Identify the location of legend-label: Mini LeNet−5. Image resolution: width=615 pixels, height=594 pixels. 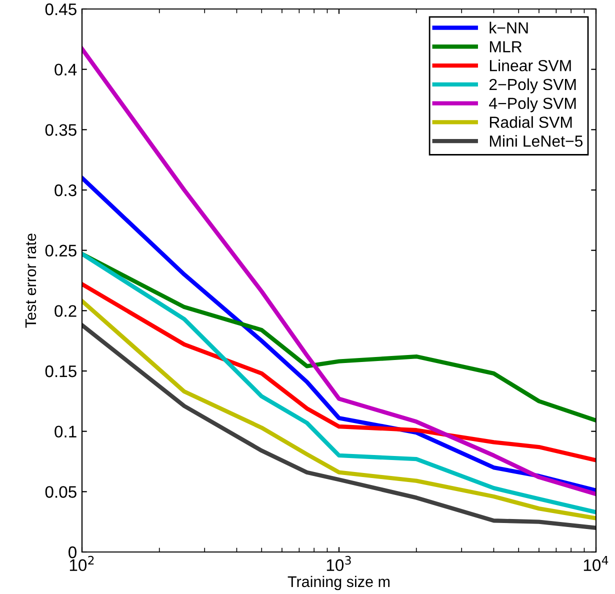
(536, 141).